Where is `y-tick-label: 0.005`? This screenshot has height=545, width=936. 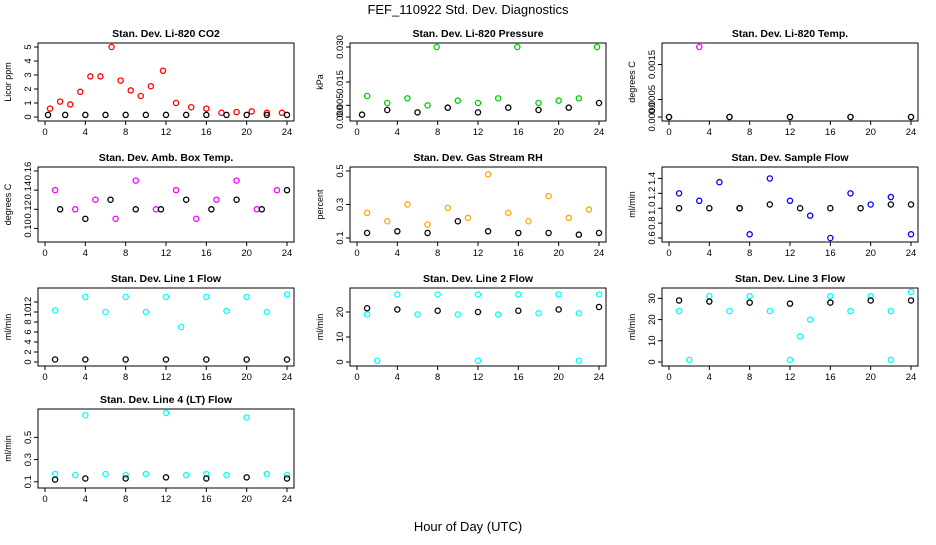 y-tick-label: 0.005 is located at coordinates (340, 105).